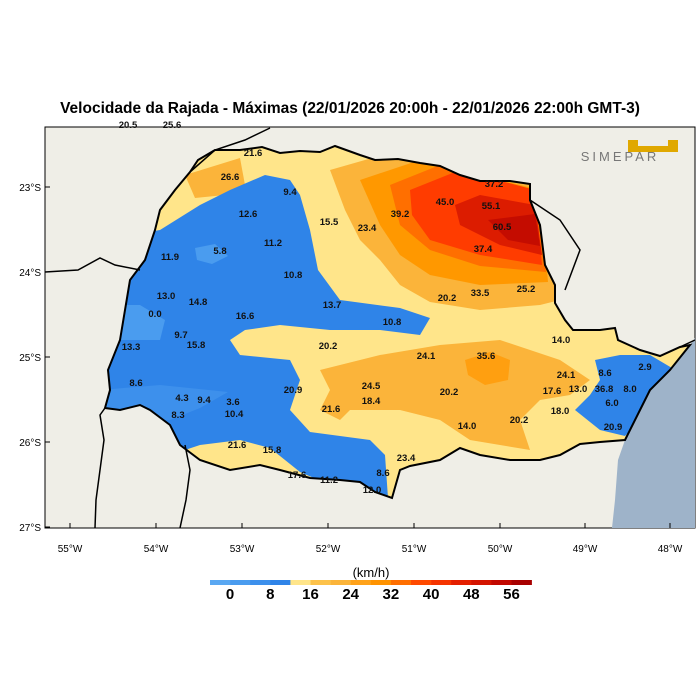  I want to click on station-value-label: 45.0, so click(445, 202).